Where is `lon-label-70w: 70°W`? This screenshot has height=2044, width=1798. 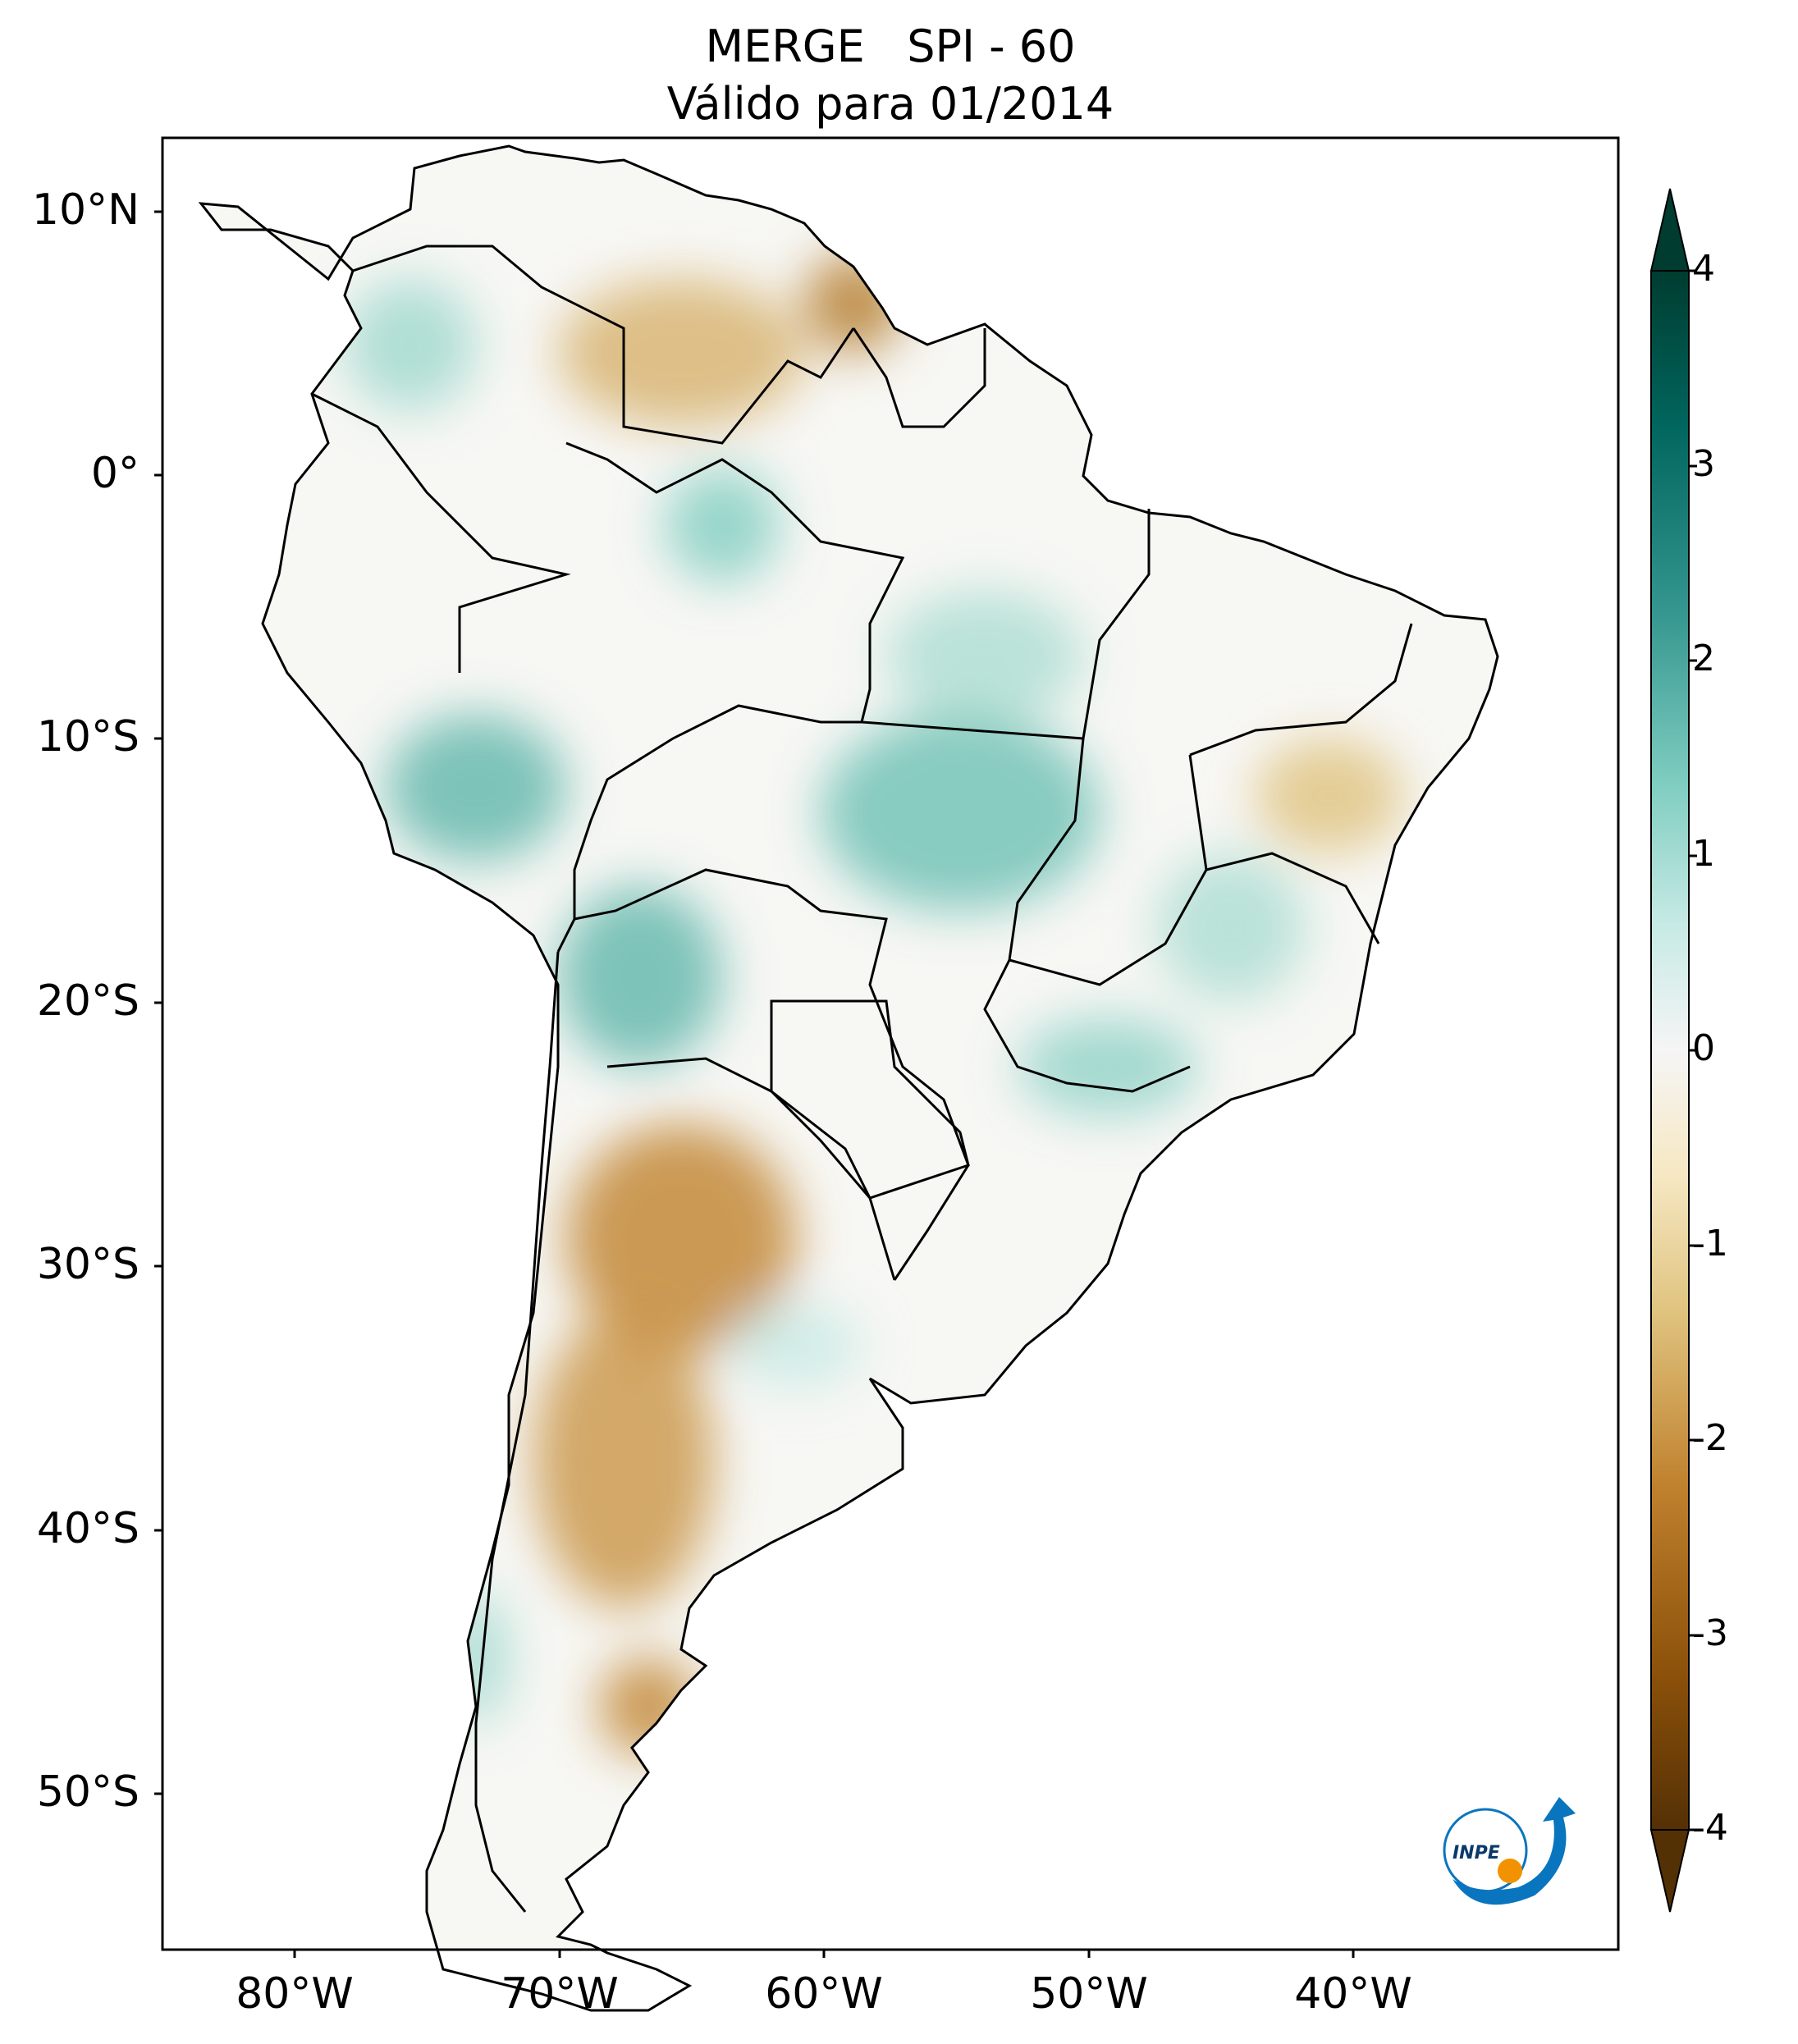
lon-label-70w: 70°W is located at coordinates (560, 1994).